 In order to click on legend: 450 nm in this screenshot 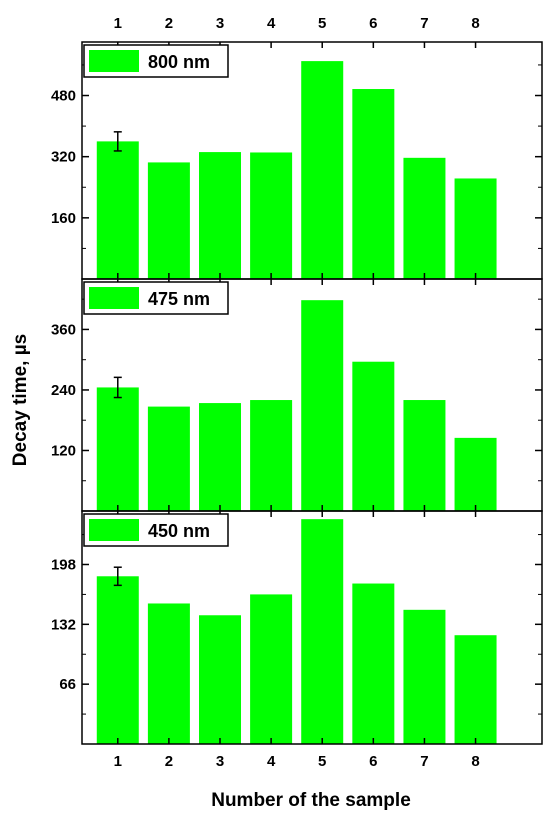, I will do `click(156, 530)`.